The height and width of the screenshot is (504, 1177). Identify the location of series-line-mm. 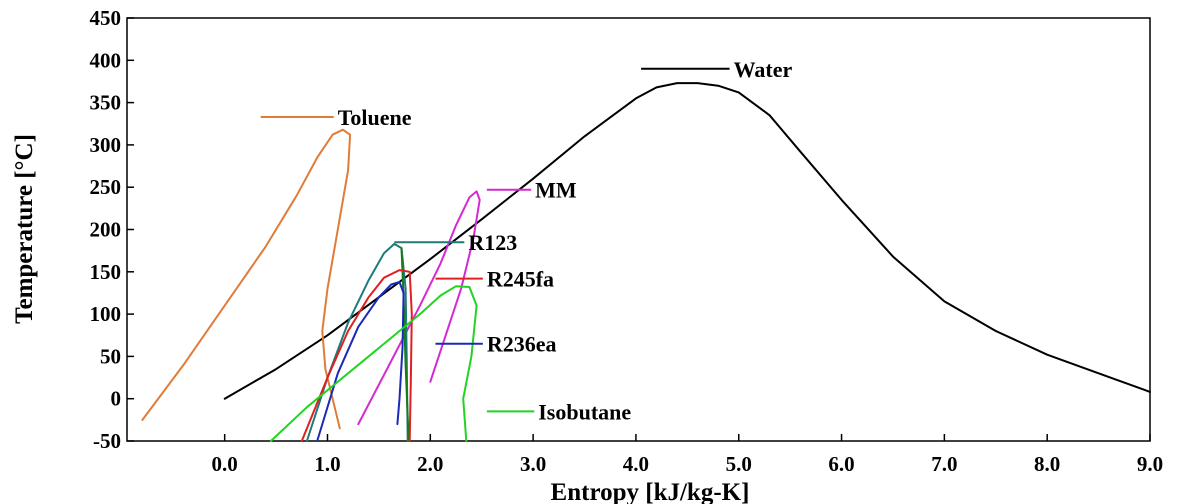
(419, 308).